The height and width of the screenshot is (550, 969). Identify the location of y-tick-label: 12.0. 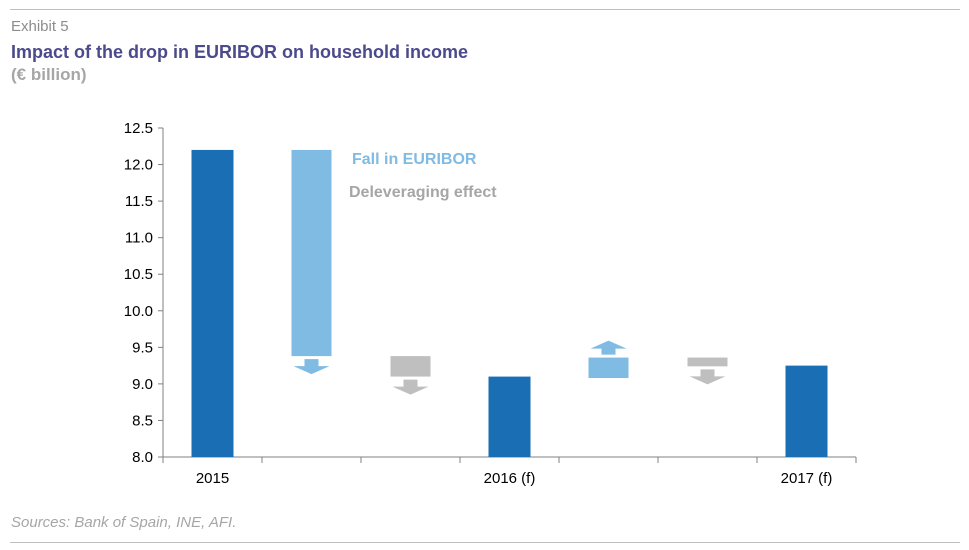
(138, 165).